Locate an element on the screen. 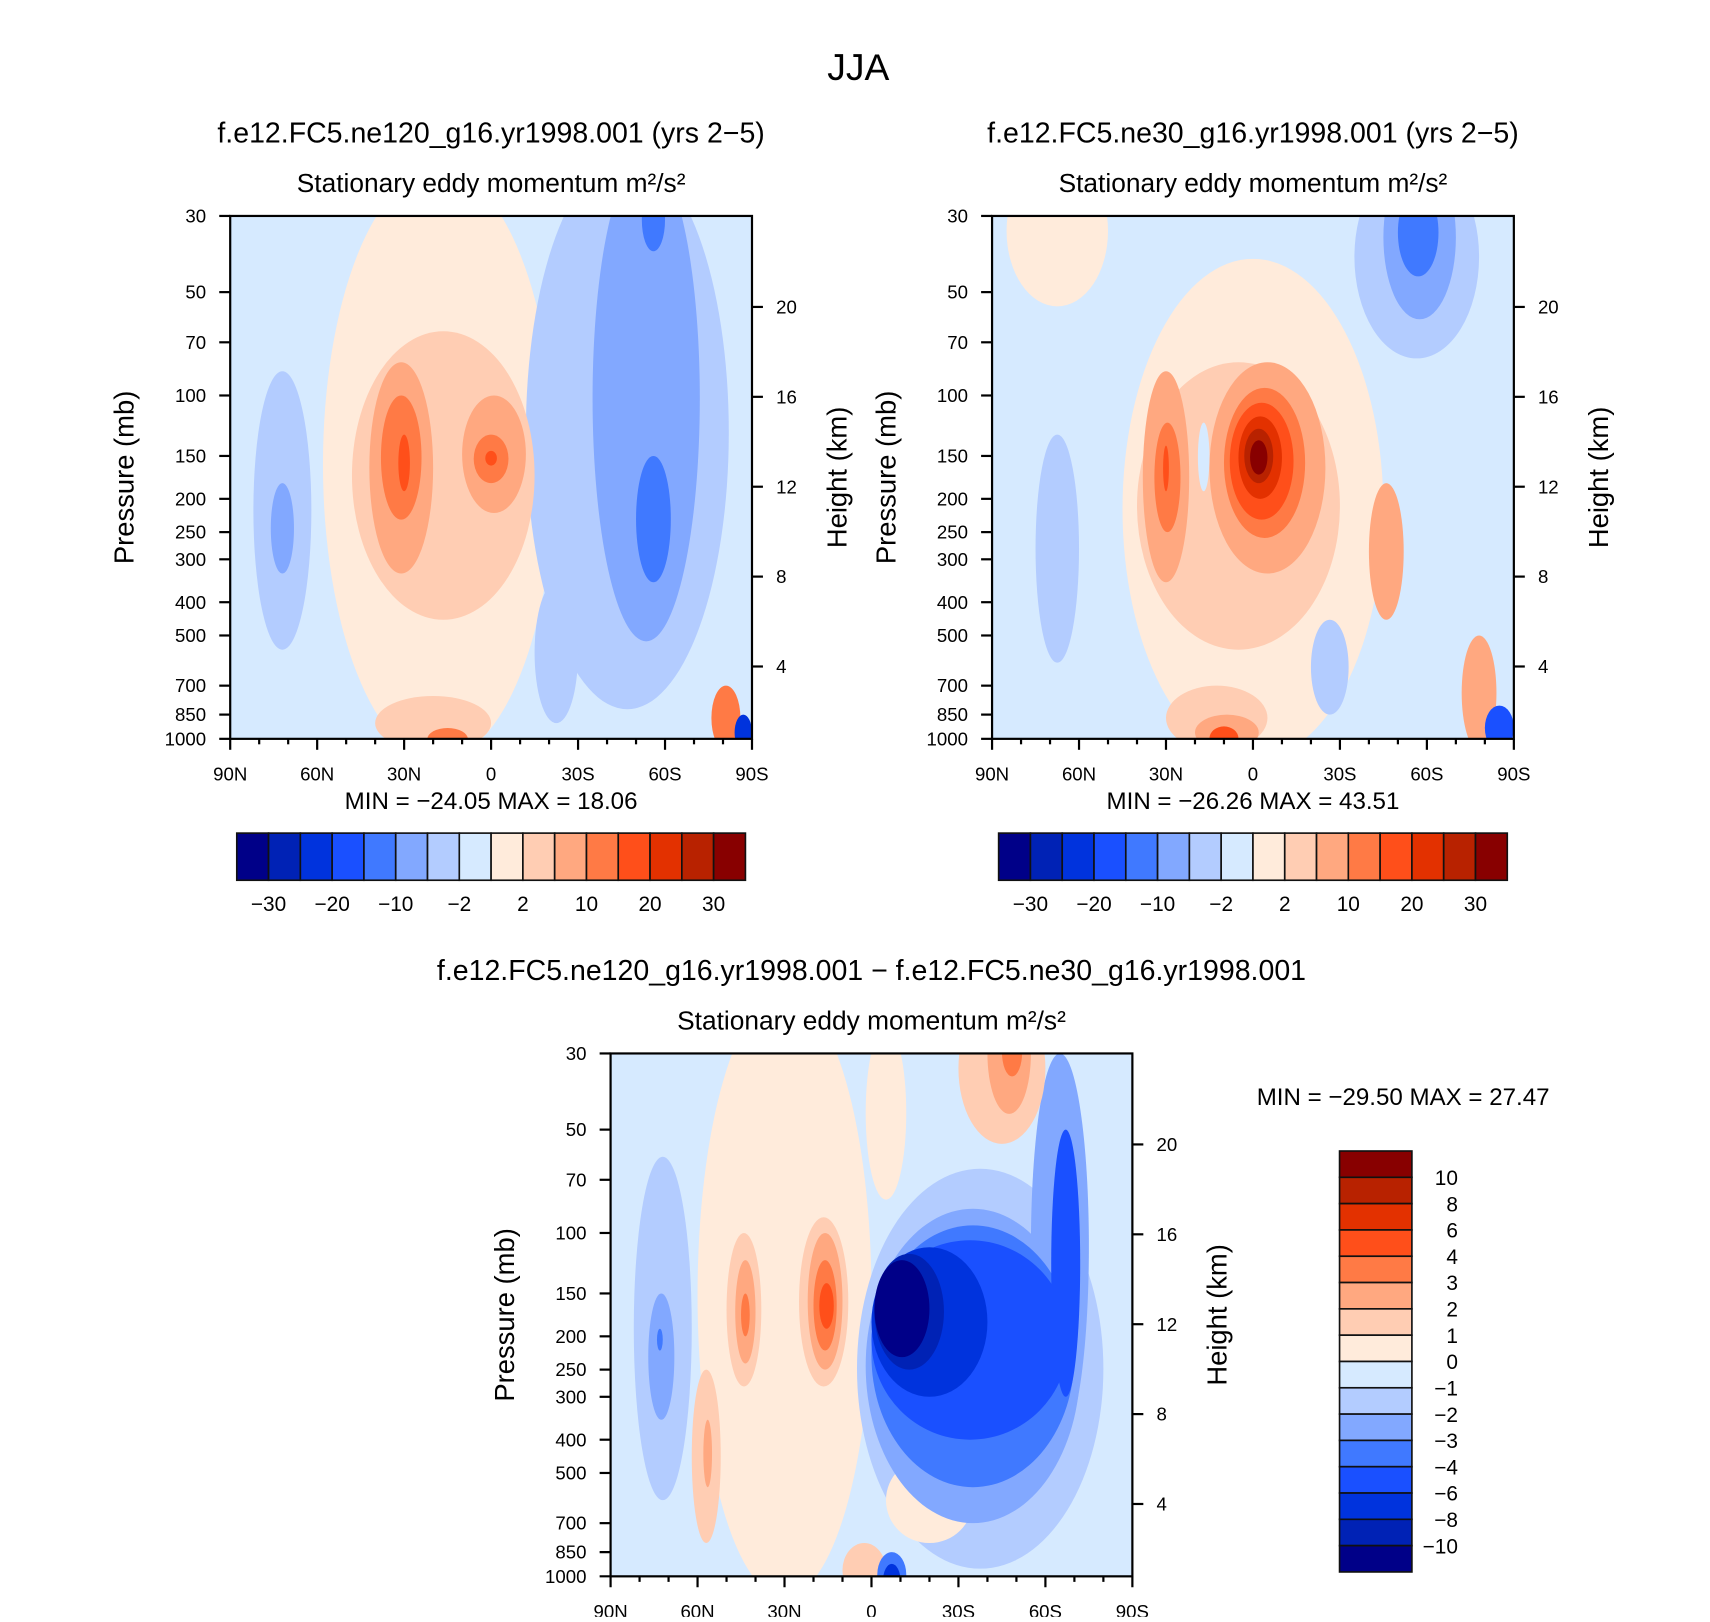 This screenshot has width=1710, height=1622. min-max-label: MIN = −24.05 MAX = 18.06 is located at coordinates (491, 801).